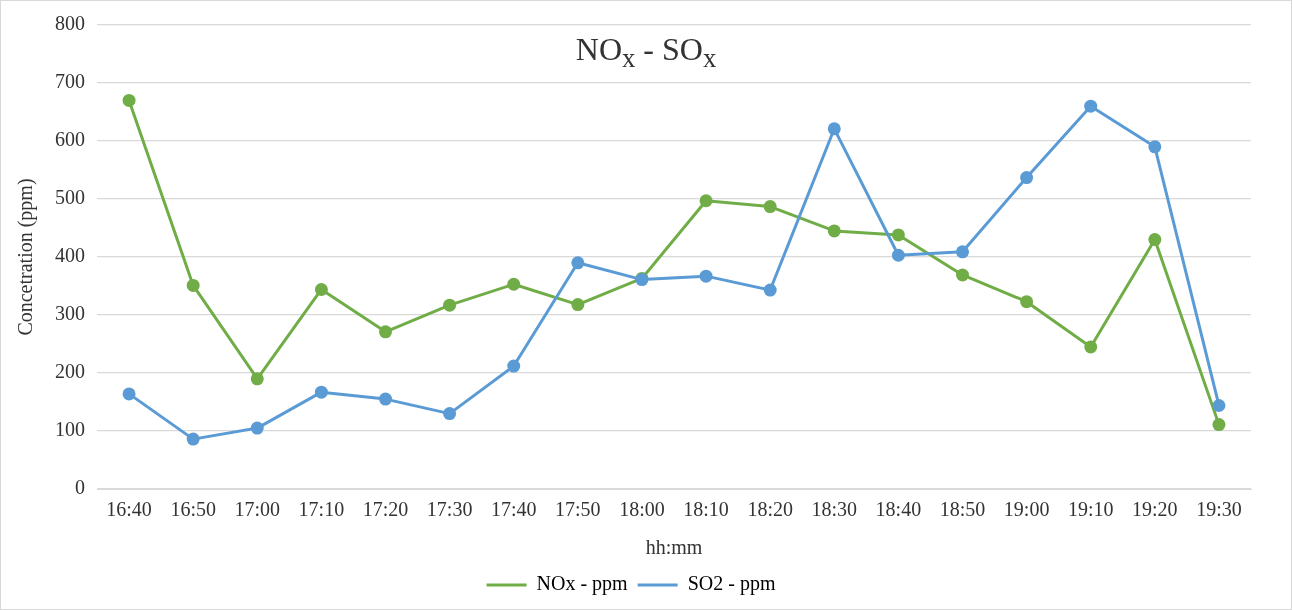  What do you see at coordinates (70, 23) in the screenshot?
I see `y-tick-label: 800` at bounding box center [70, 23].